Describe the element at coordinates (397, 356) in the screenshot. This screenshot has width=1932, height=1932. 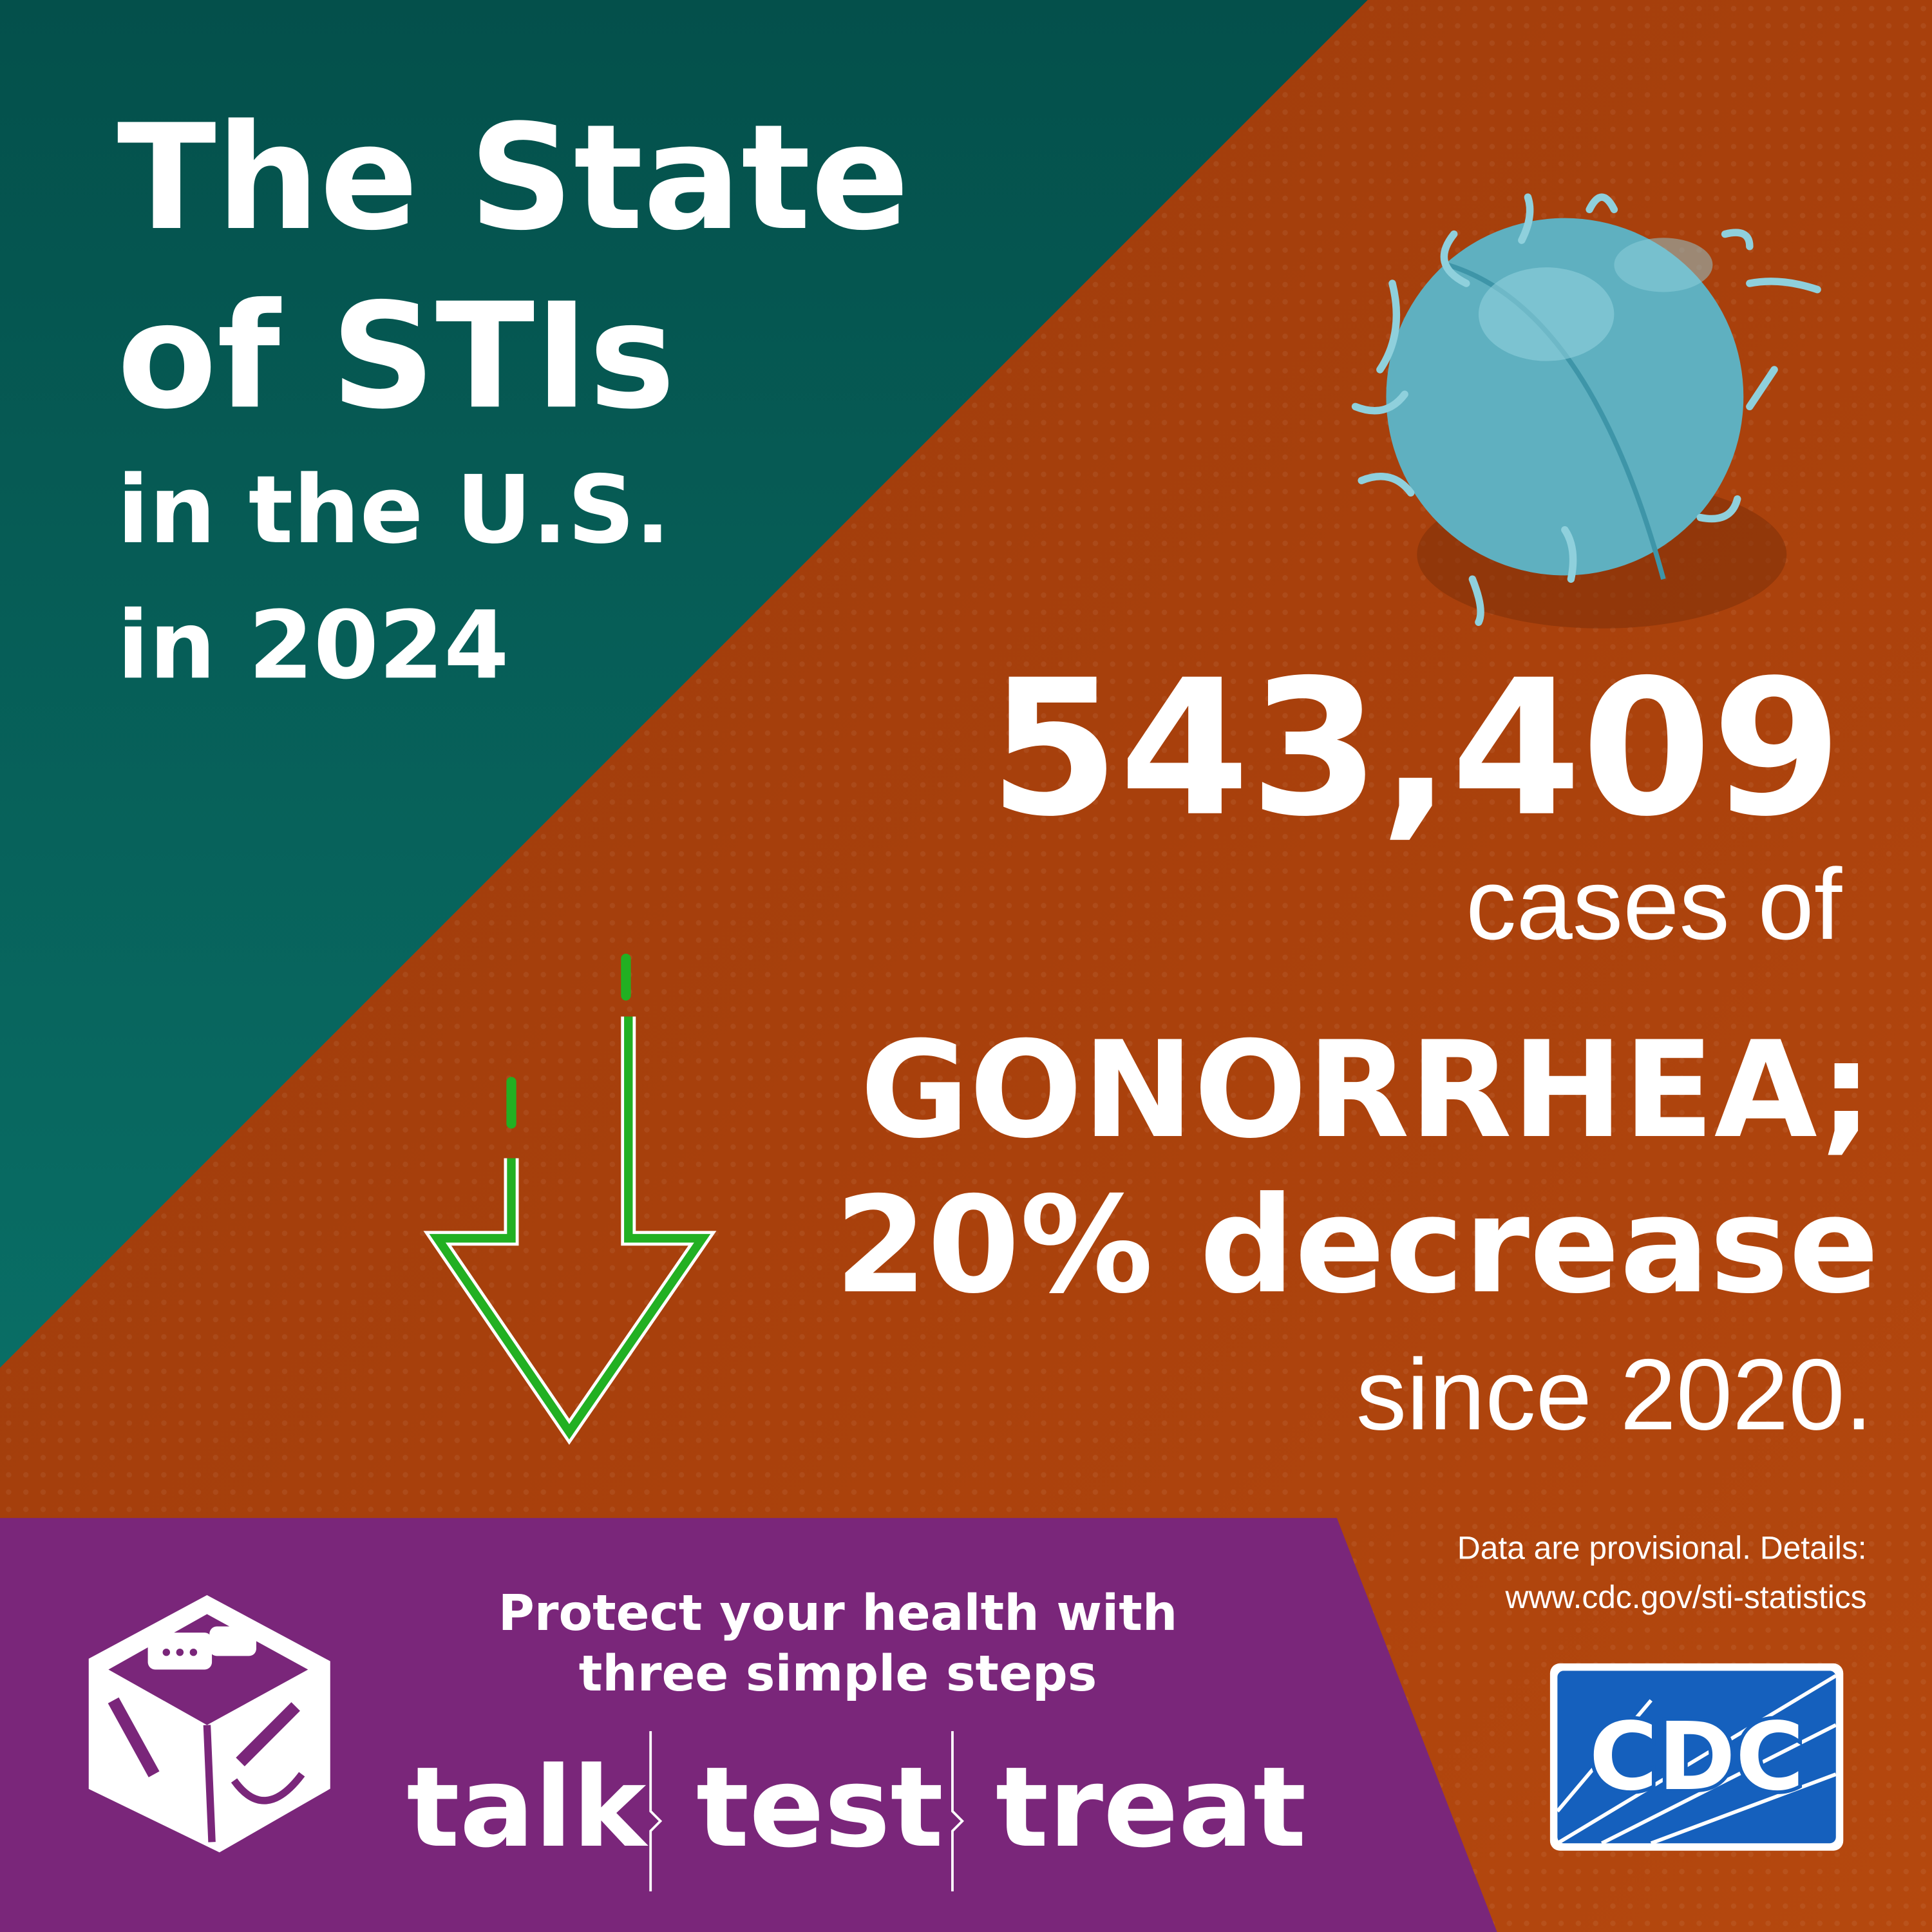
I see `title-line: of STIs` at that location.